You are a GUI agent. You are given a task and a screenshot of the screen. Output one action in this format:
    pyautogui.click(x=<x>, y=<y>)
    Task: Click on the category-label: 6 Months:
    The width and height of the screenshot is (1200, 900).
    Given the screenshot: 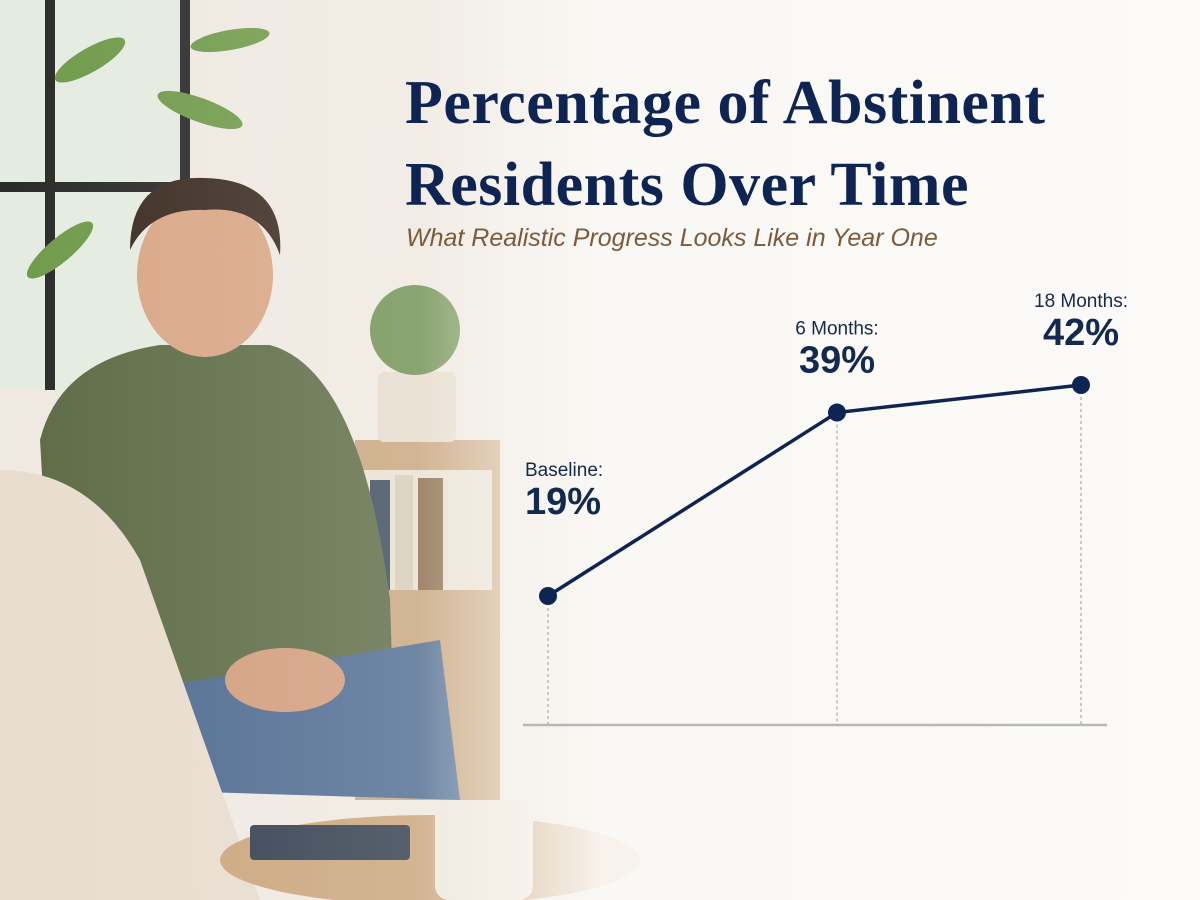 What is the action you would take?
    pyautogui.click(x=836, y=329)
    